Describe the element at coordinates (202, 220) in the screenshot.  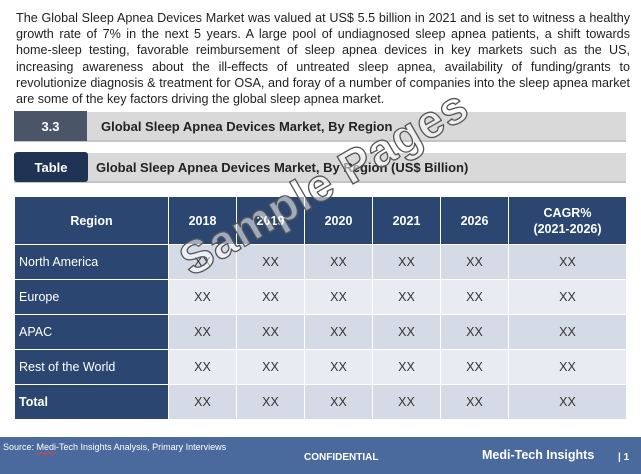
I see `header-2018: 2018` at that location.